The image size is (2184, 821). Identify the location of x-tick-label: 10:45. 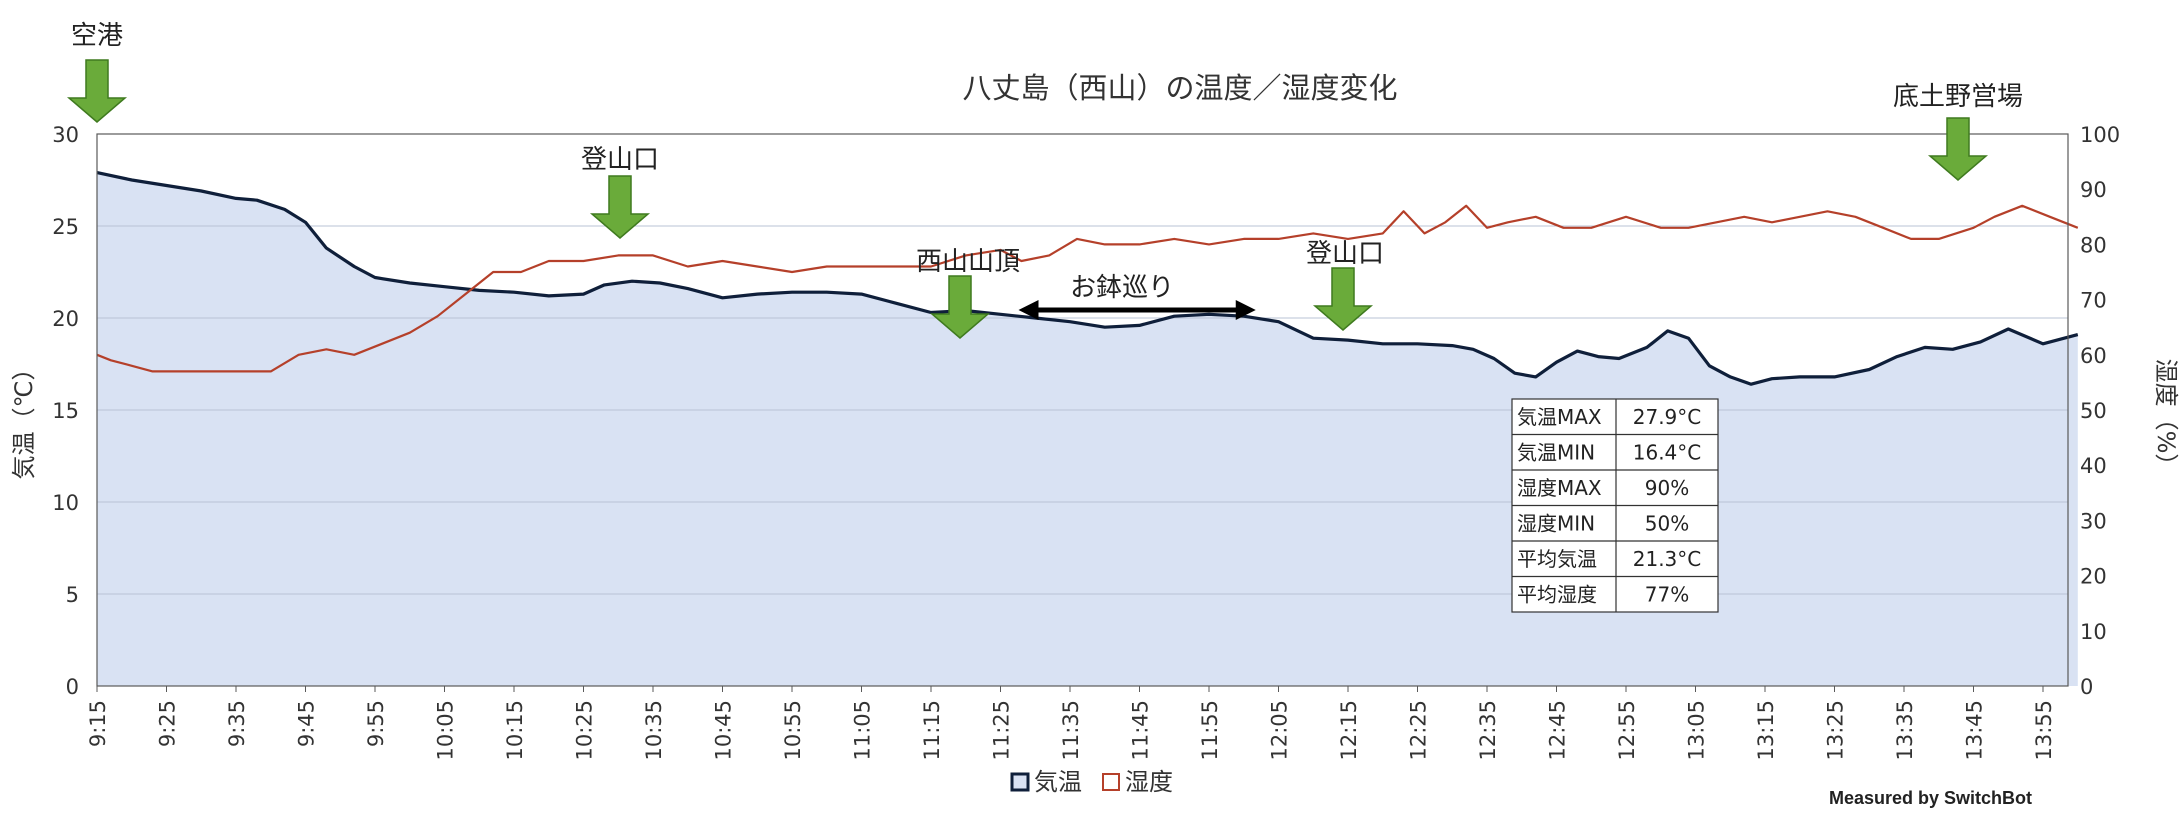
(724, 730).